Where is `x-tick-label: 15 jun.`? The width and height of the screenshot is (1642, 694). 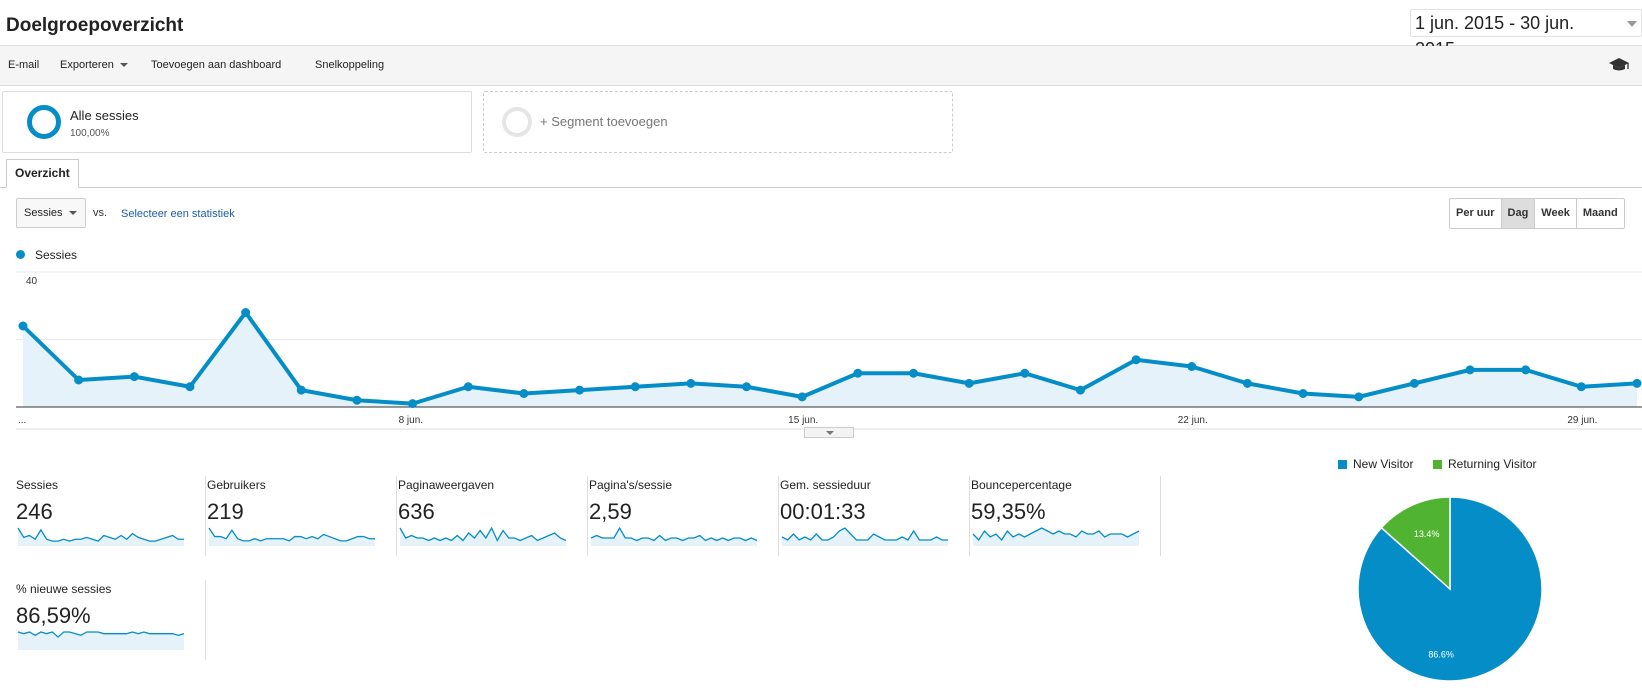 x-tick-label: 15 jun. is located at coordinates (803, 420).